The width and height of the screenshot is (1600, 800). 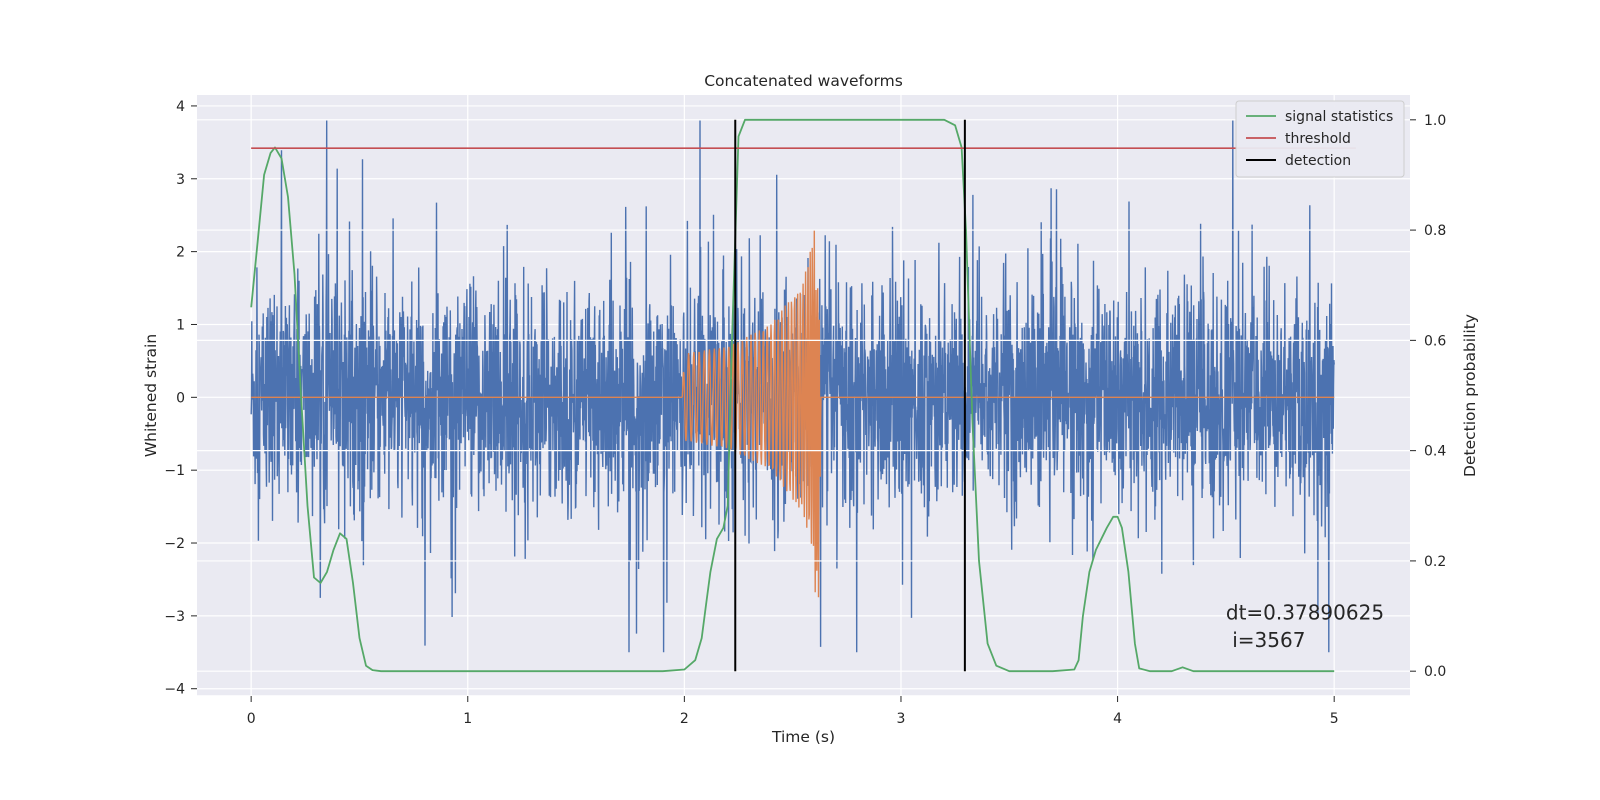 What do you see at coordinates (1435, 562) in the screenshot?
I see `y2-tick-label: 0.2` at bounding box center [1435, 562].